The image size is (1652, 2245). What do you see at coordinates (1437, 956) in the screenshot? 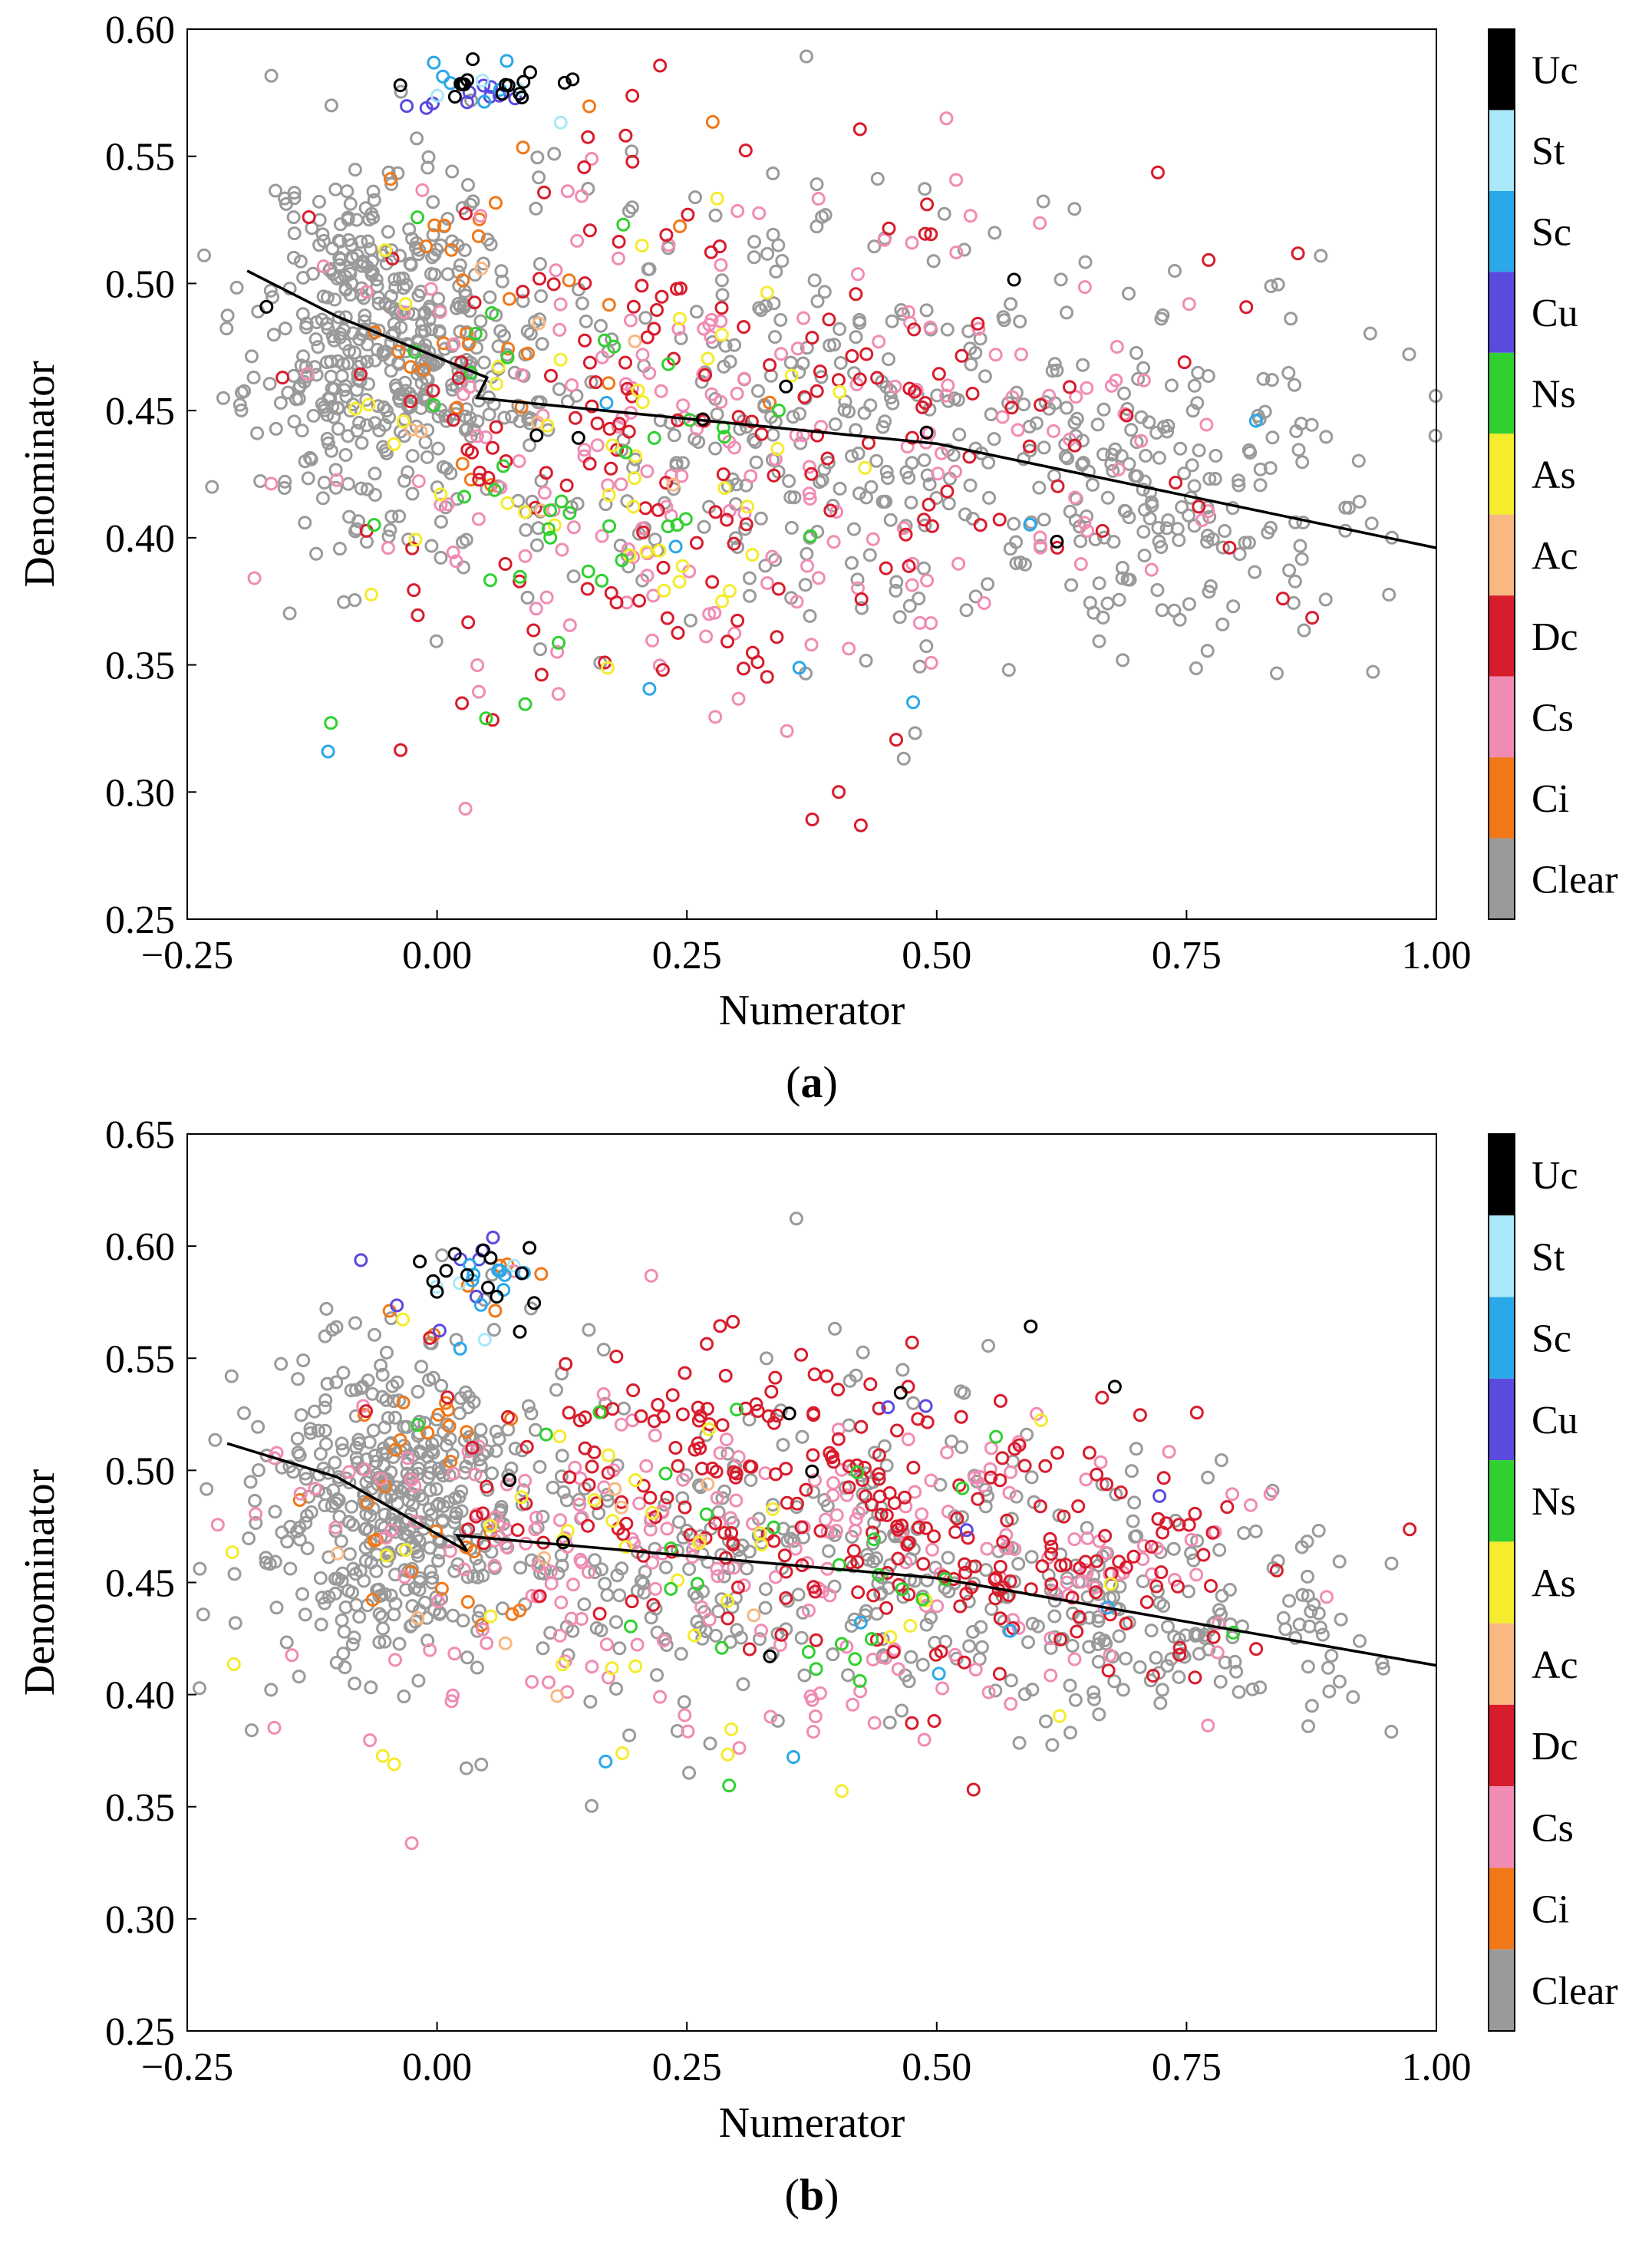
I see `x-tick-label: 1.00` at bounding box center [1437, 956].